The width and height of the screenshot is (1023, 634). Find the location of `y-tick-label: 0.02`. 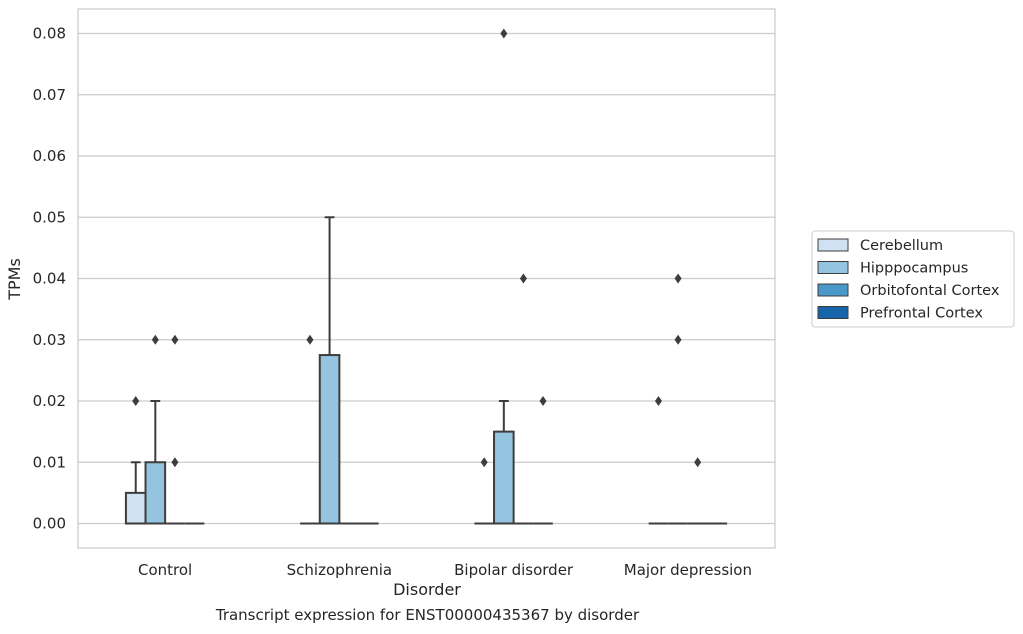

y-tick-label: 0.02 is located at coordinates (49, 401).